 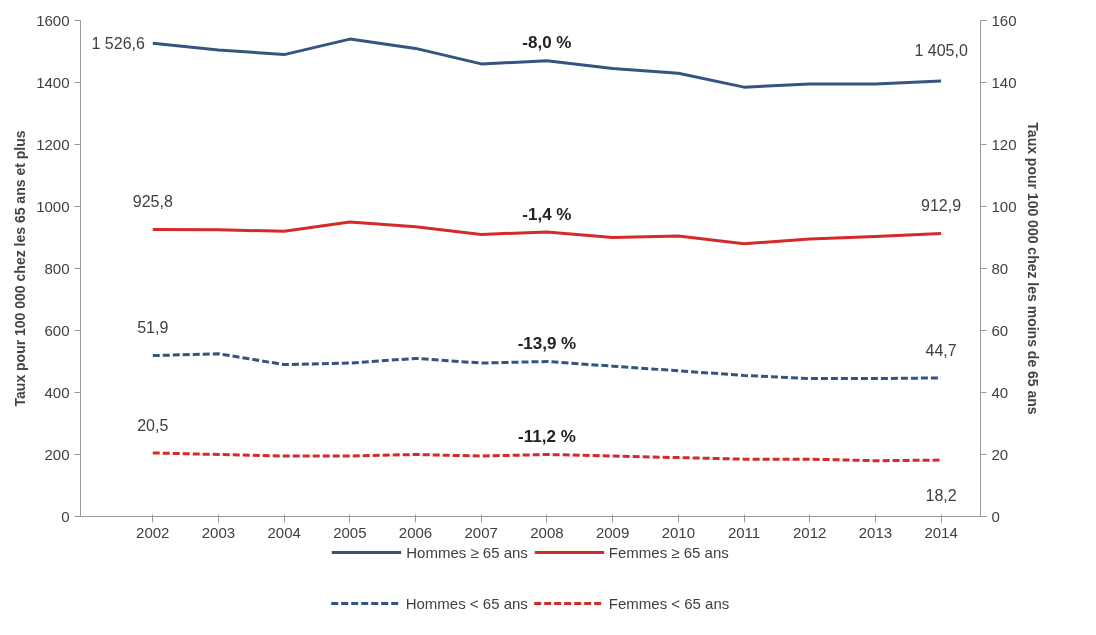 What do you see at coordinates (118, 43) in the screenshot?
I see `data-label: 1 526,6` at bounding box center [118, 43].